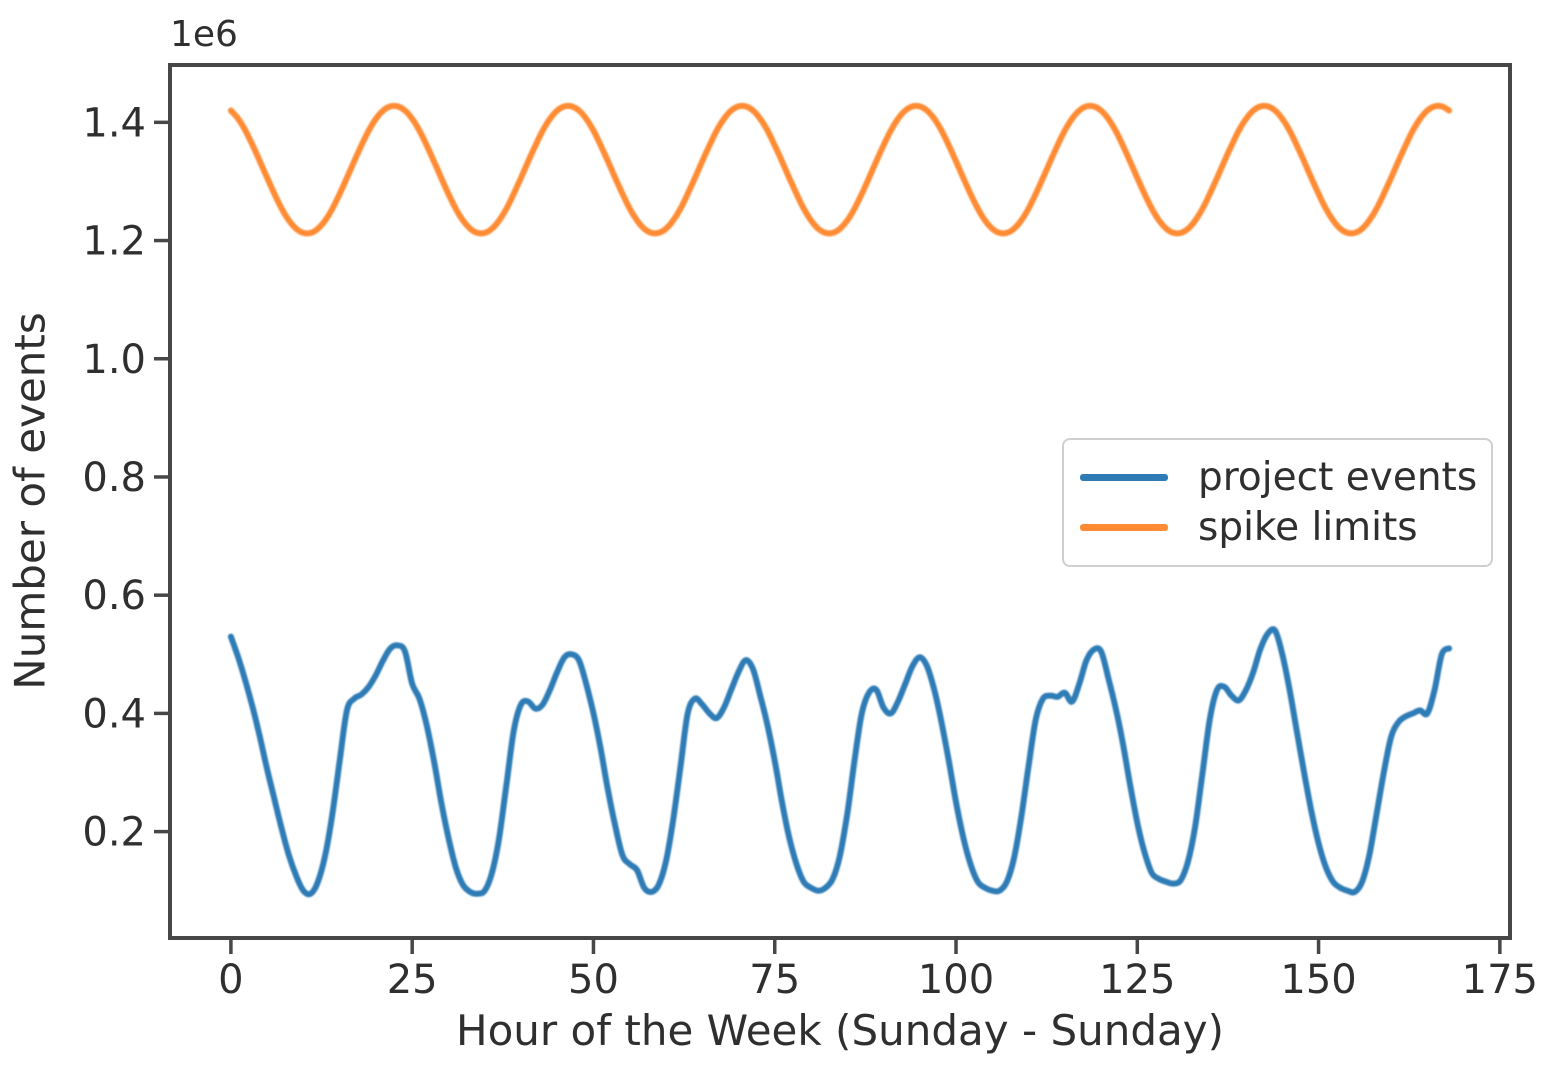  What do you see at coordinates (114, 833) in the screenshot?
I see `y-tick-label: 0.2` at bounding box center [114, 833].